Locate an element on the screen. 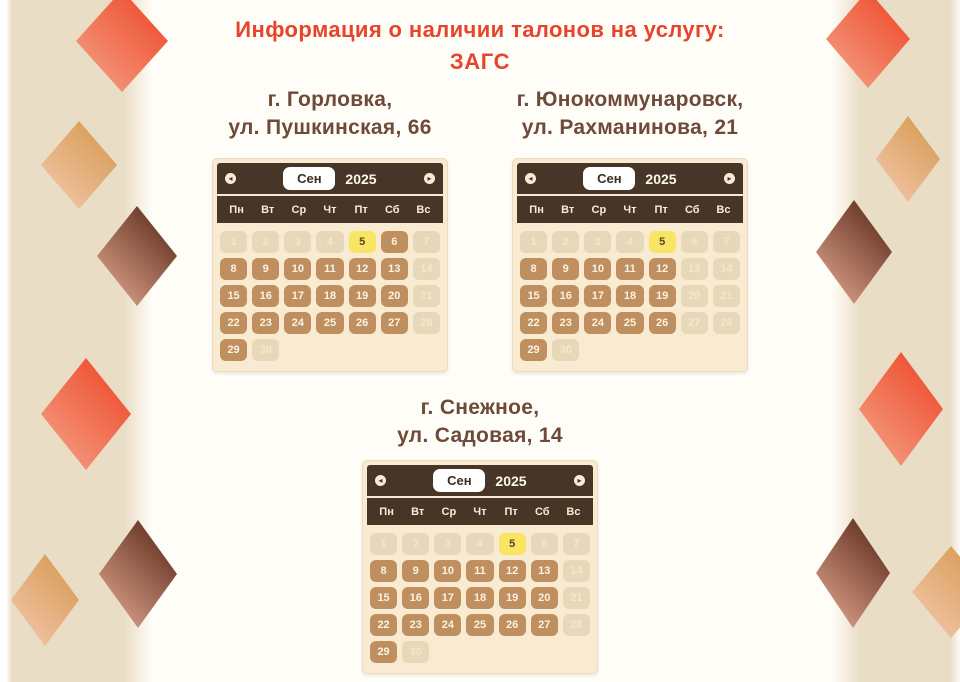  weekday-label: Вс is located at coordinates (723, 209).